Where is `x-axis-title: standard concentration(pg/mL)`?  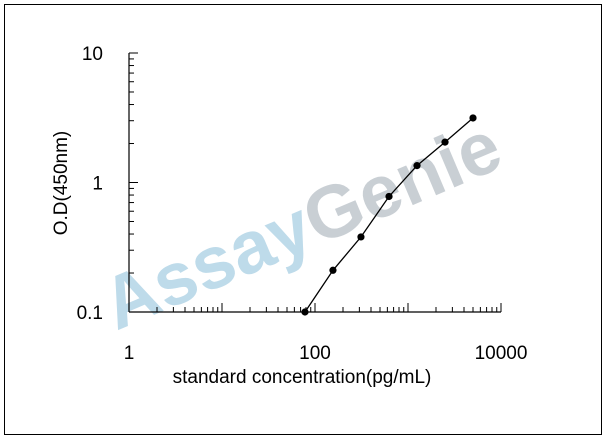
x-axis-title: standard concentration(pg/mL) is located at coordinates (302, 377).